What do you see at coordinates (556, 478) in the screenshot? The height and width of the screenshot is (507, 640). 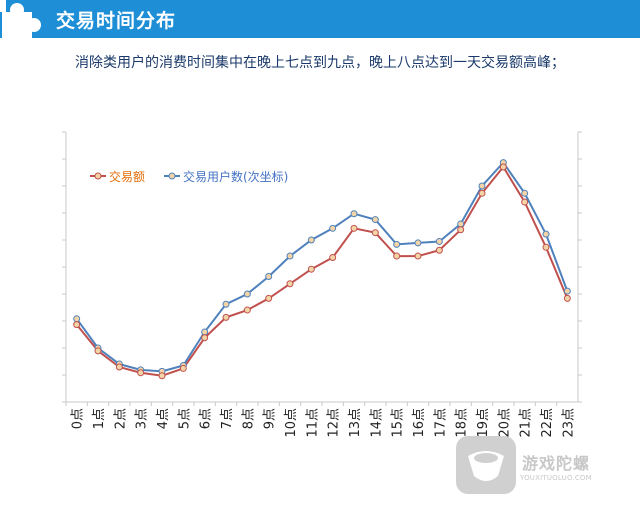 I see `watermark-url: YOUXITUOLUO.COM` at bounding box center [556, 478].